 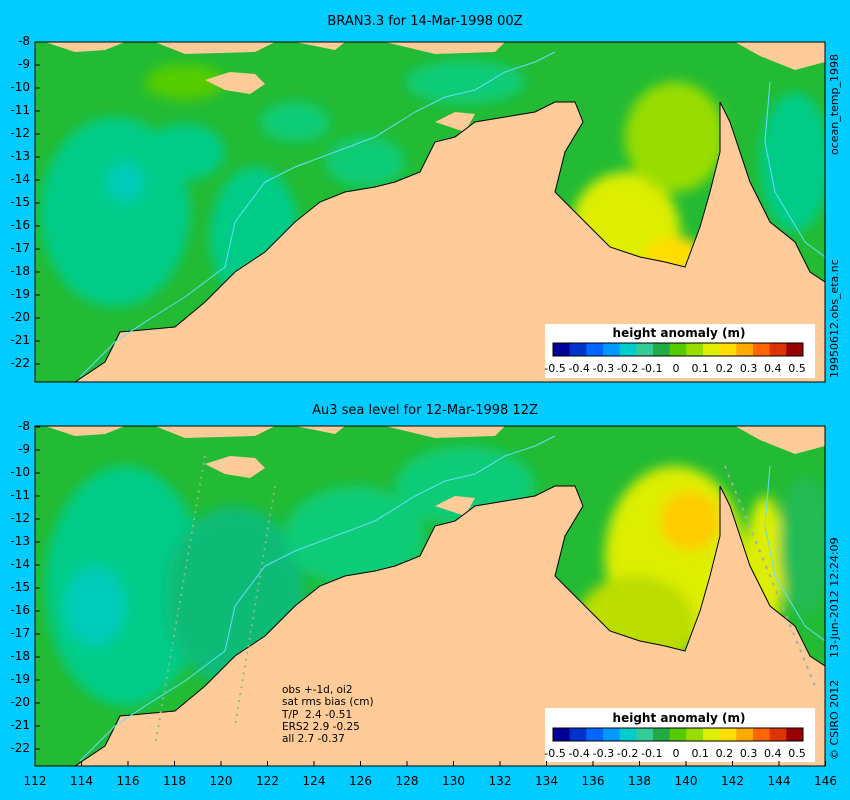 What do you see at coordinates (20, 340) in the screenshot?
I see `y-tick-label: -21` at bounding box center [20, 340].